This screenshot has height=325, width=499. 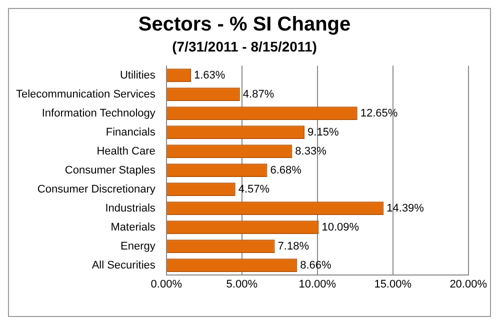 I want to click on x-tick-label: 20.00%, so click(x=469, y=284).